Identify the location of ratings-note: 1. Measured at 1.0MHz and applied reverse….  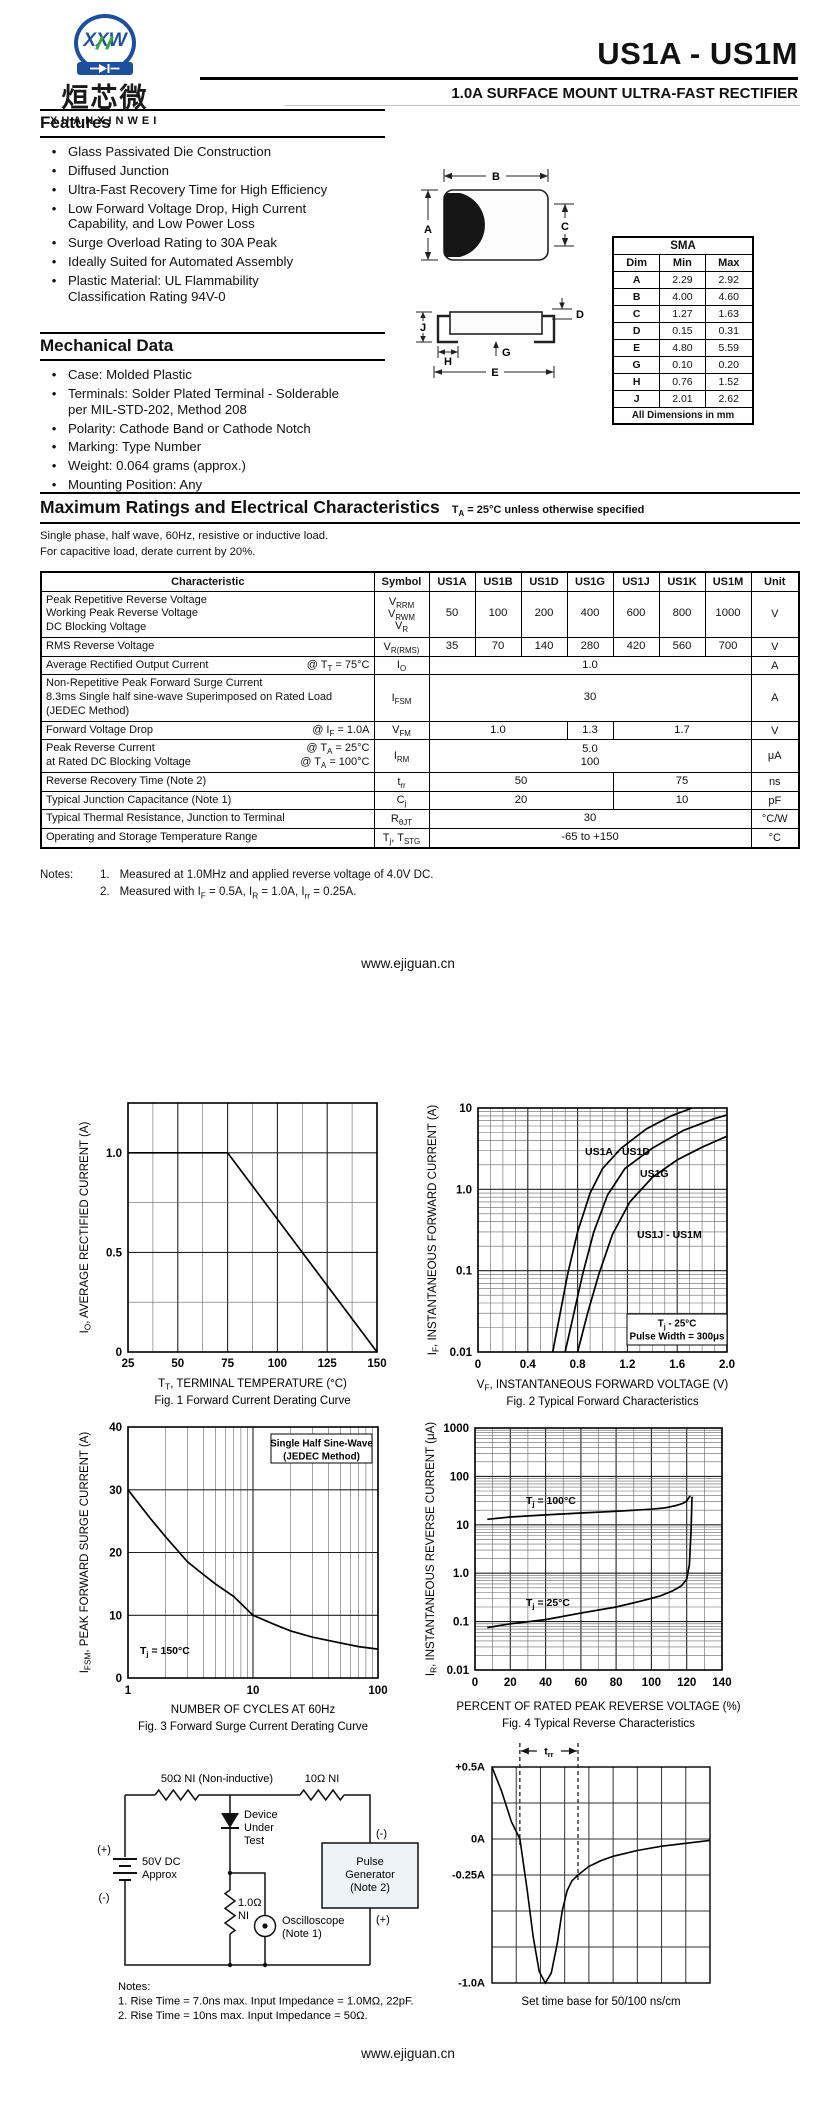
(267, 874).